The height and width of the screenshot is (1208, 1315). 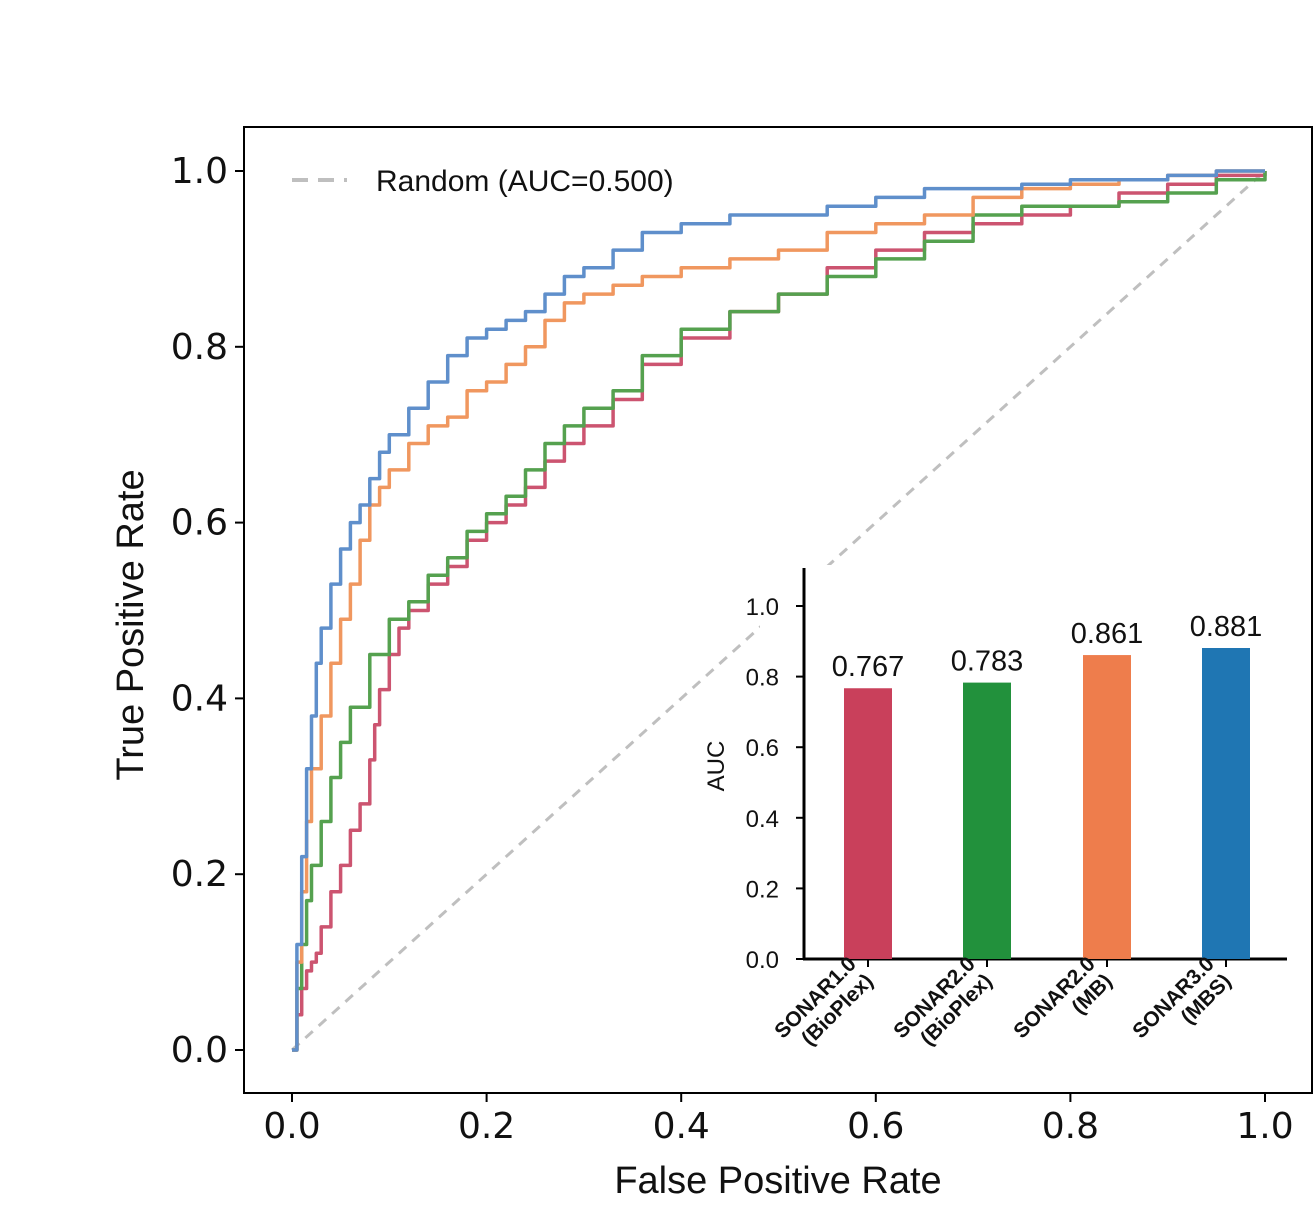 I want to click on inset-y-tick-label: 0.8, so click(x=762, y=678).